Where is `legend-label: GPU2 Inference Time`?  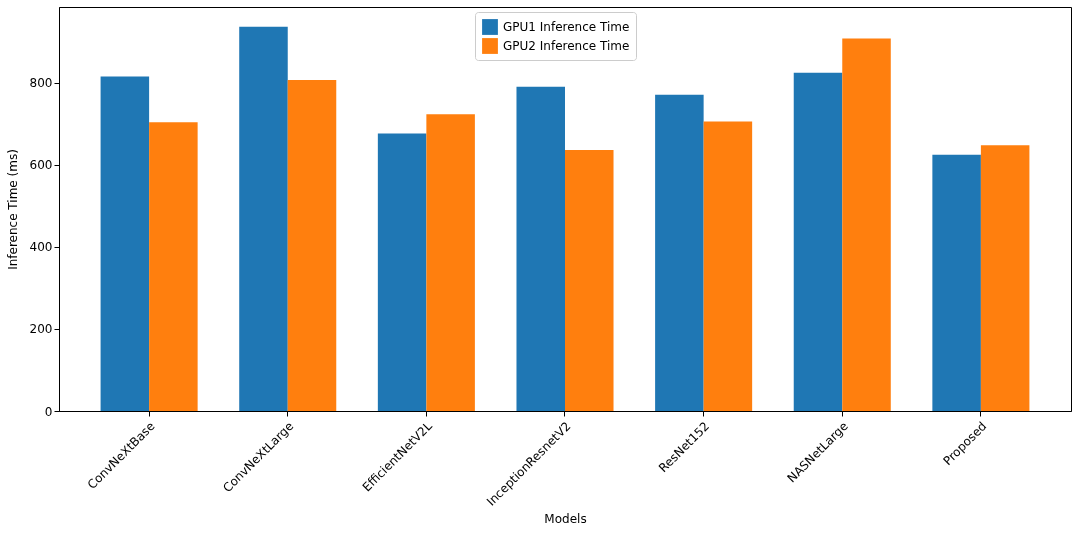
legend-label: GPU2 Inference Time is located at coordinates (566, 46).